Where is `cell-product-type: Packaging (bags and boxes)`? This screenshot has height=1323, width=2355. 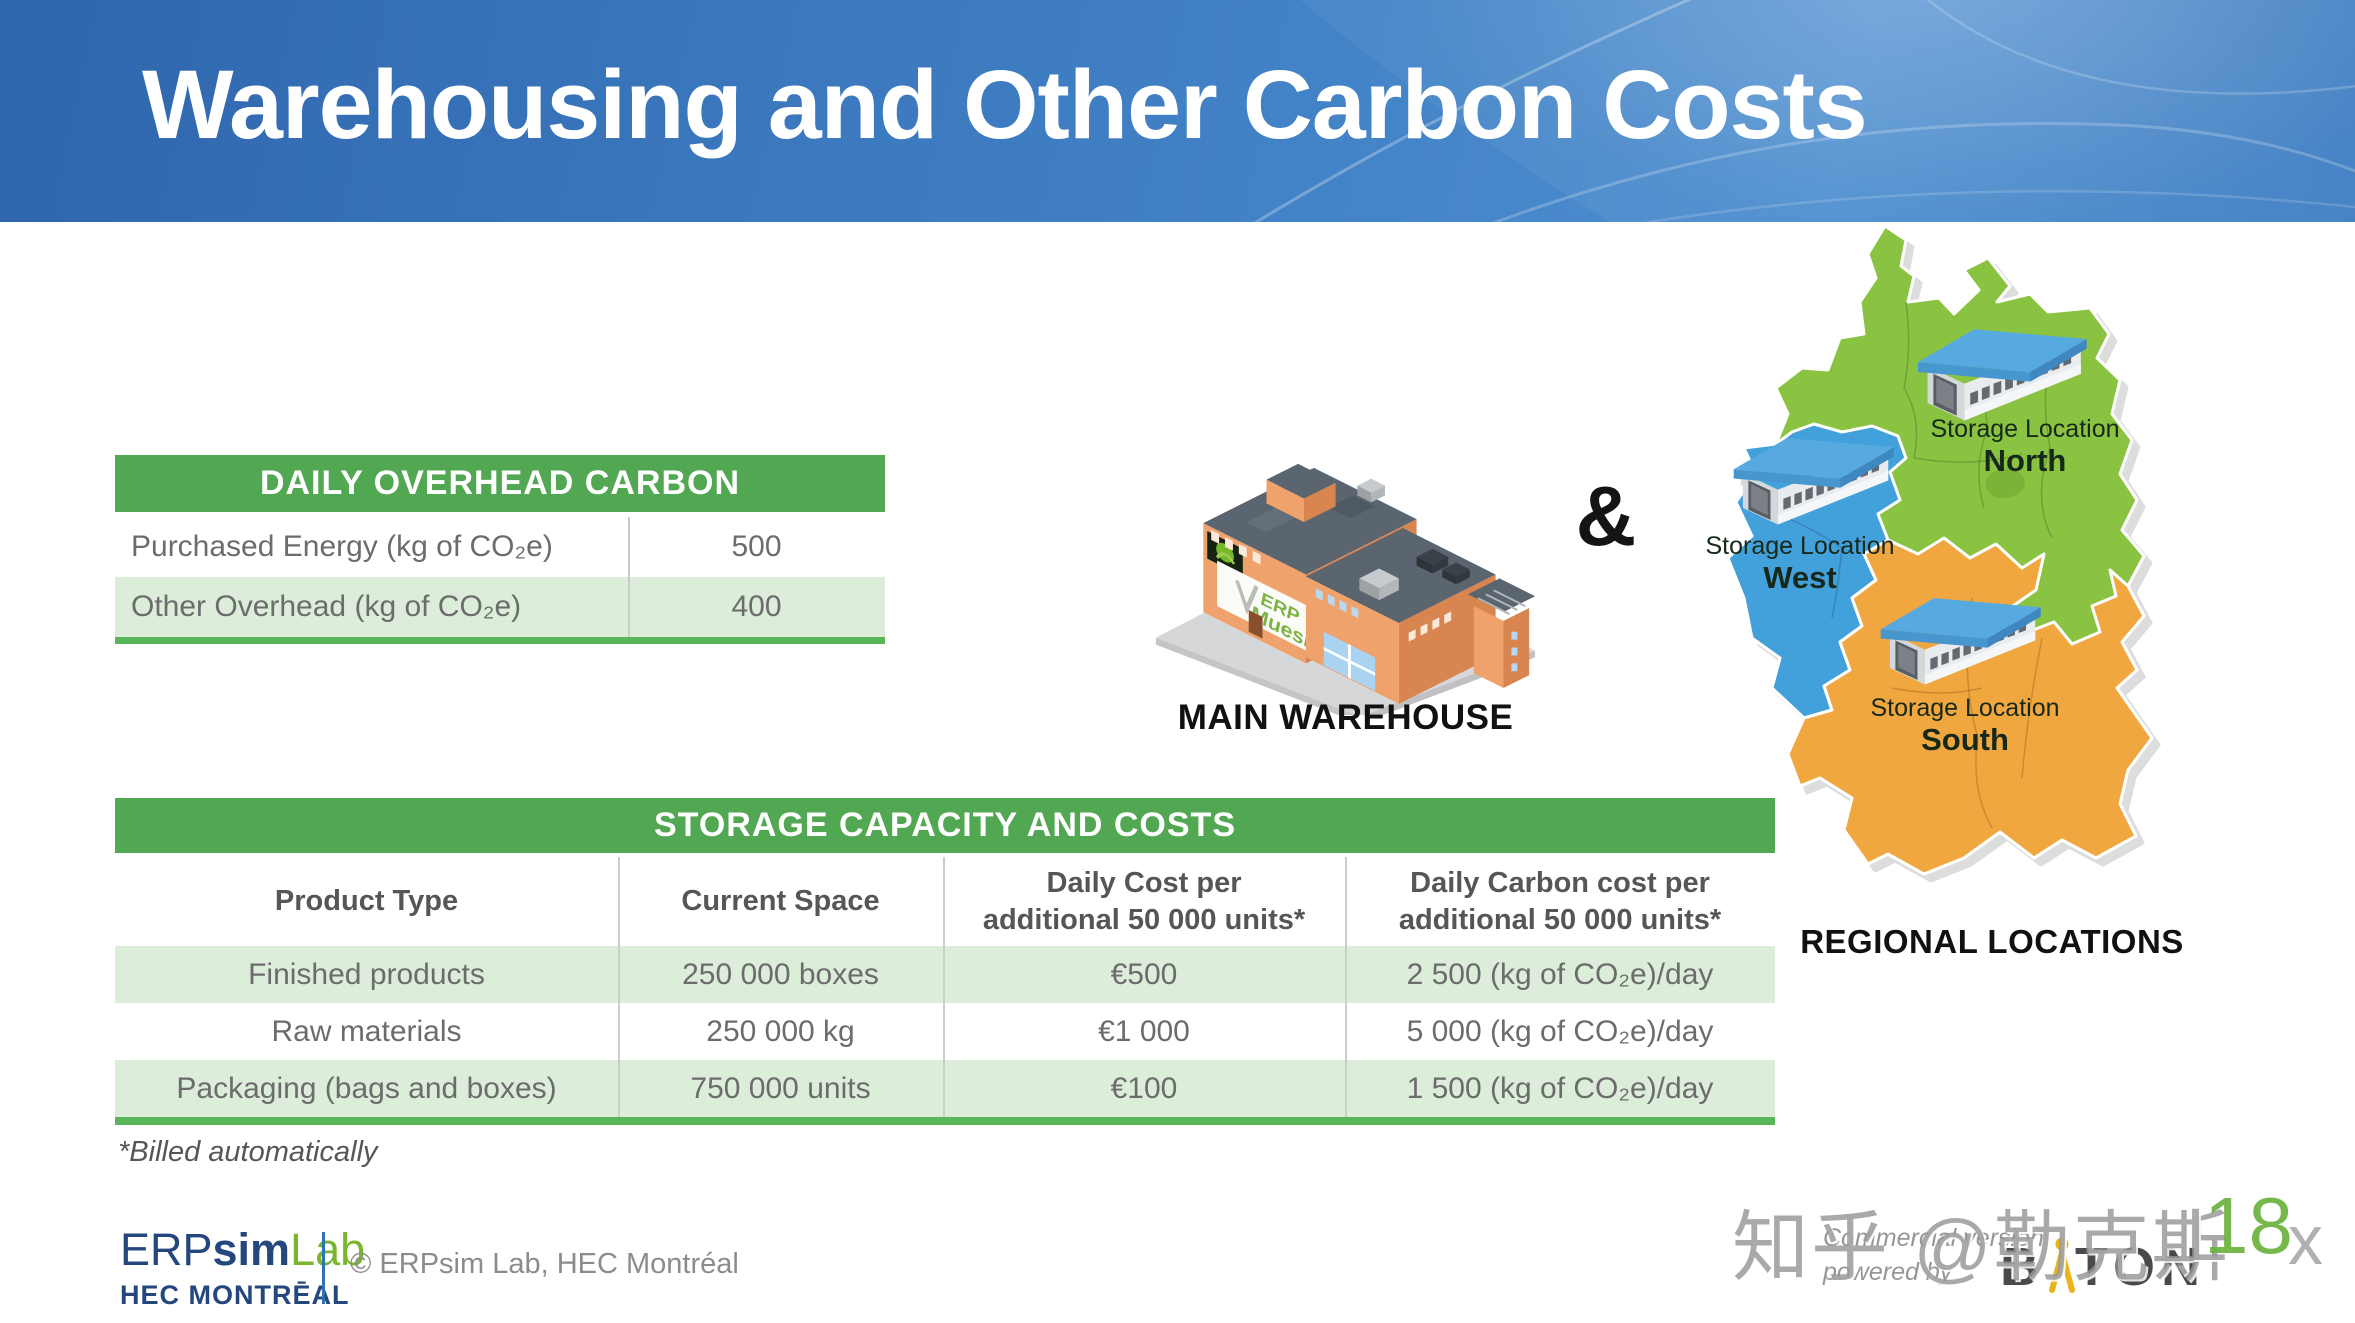 cell-product-type: Packaging (bags and boxes) is located at coordinates (366, 1088).